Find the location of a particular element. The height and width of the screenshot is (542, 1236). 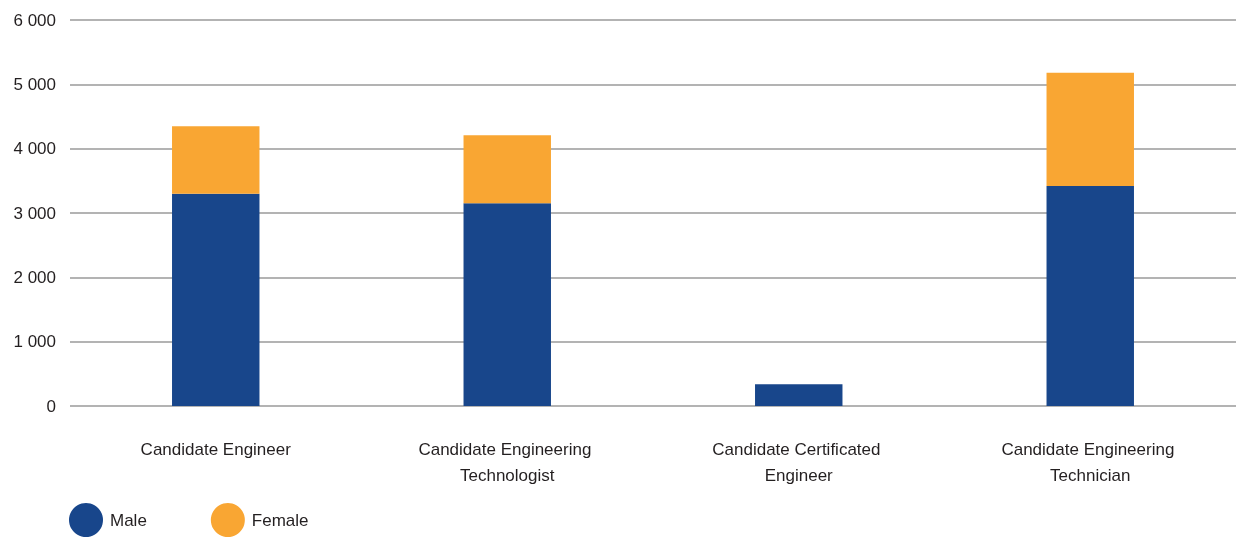

y-tick-label: 6 000 is located at coordinates (34, 20).